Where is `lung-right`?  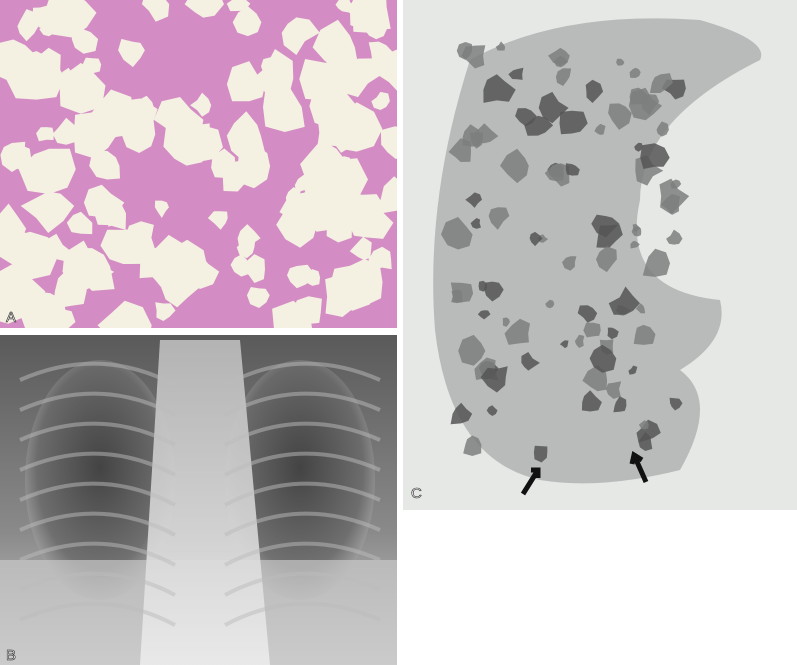
lung-right is located at coordinates (100, 480).